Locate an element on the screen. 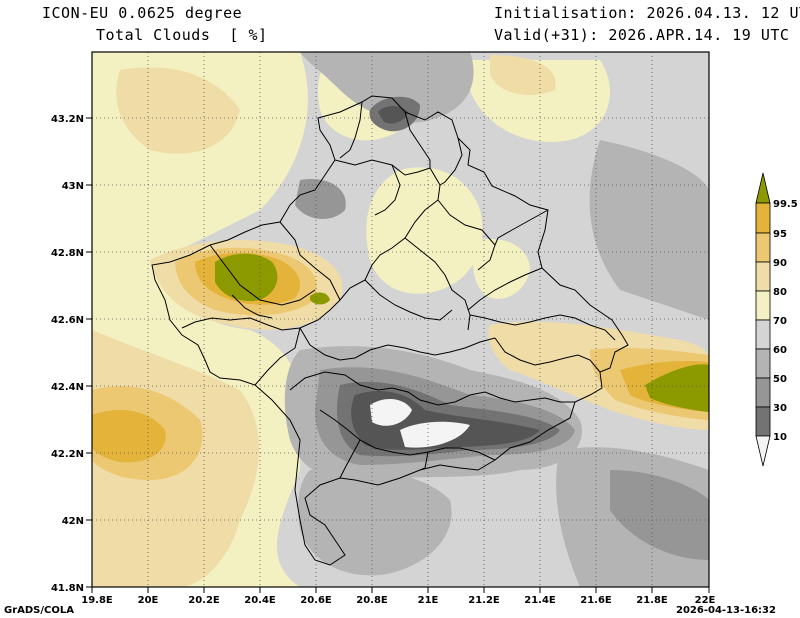  lon-label: 20.4E is located at coordinates (260, 600).